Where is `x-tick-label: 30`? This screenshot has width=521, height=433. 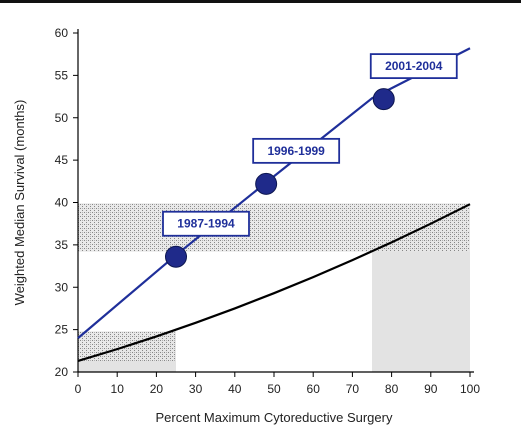 x-tick-label: 30 is located at coordinates (196, 389).